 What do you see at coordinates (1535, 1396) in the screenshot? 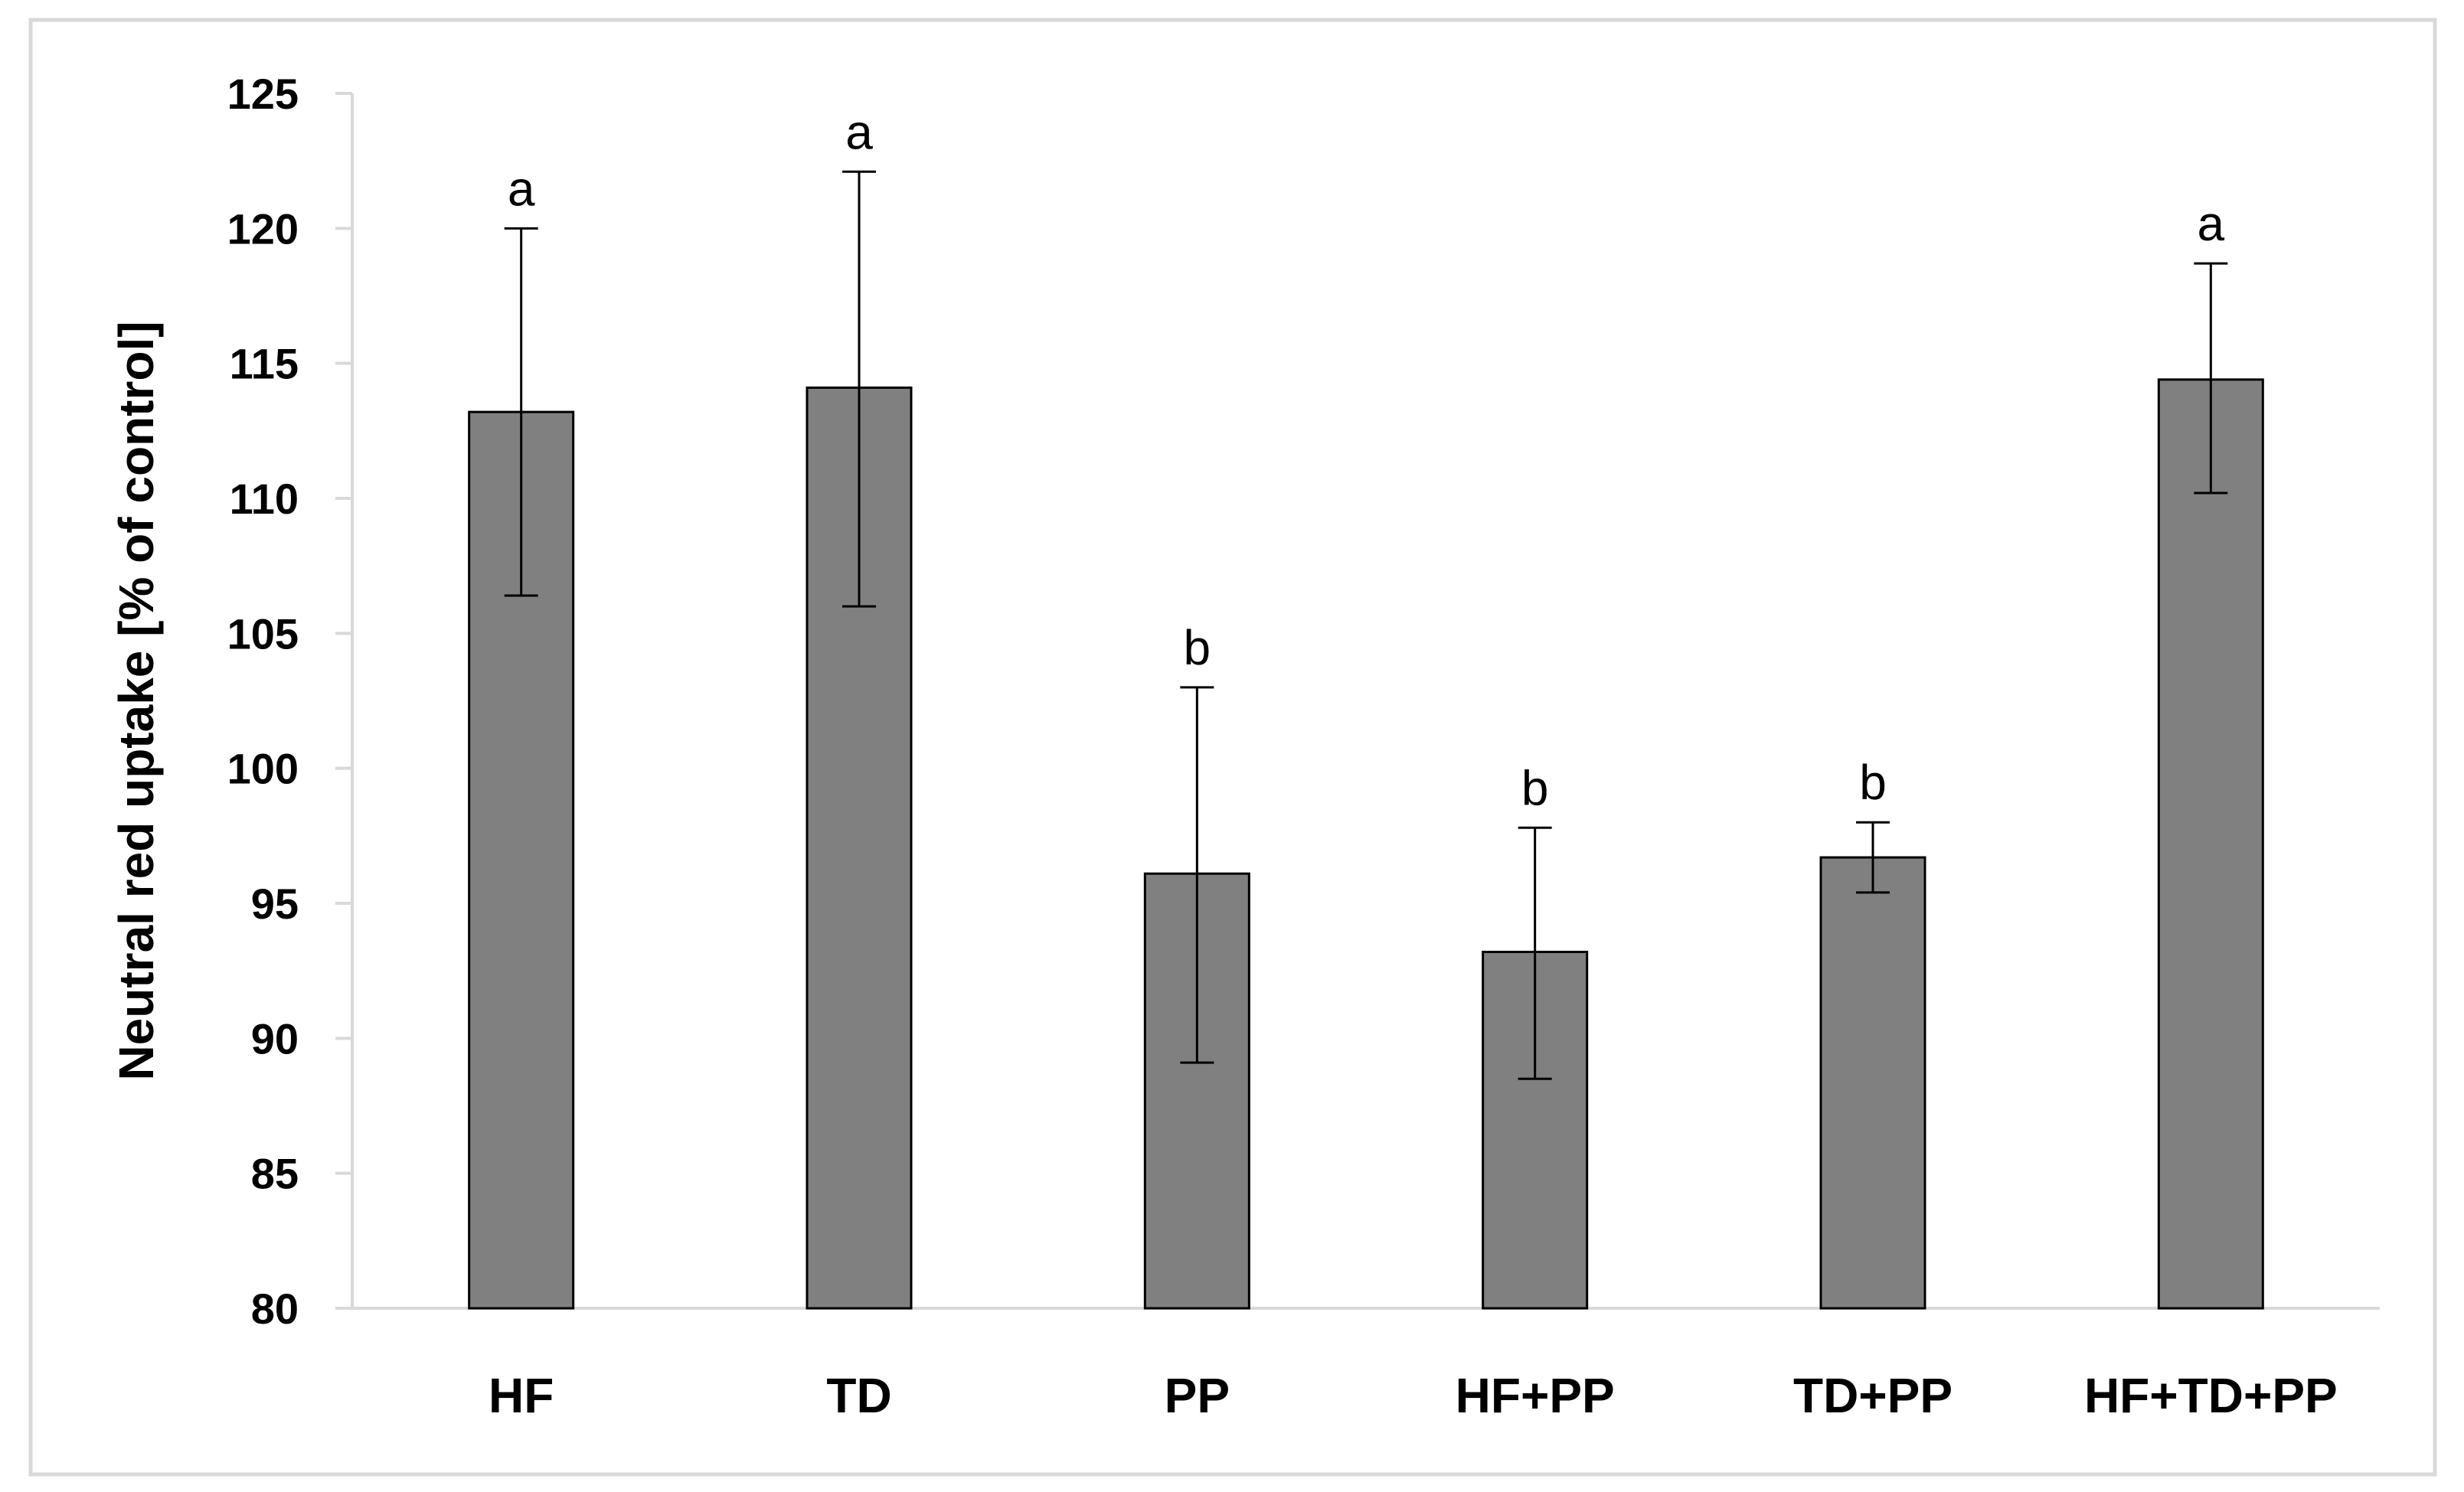
I see `x-category-label: HF+PP` at bounding box center [1535, 1396].